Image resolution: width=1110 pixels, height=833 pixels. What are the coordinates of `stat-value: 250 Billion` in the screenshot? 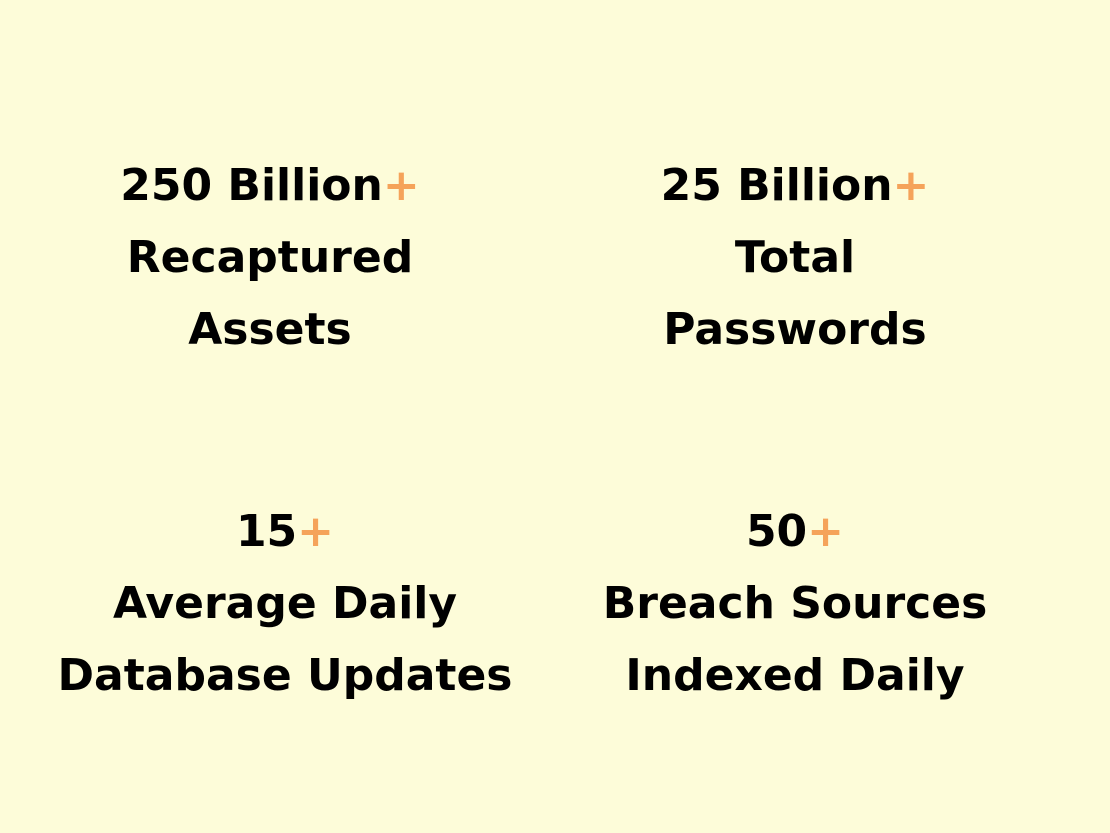 It's located at (251, 185).